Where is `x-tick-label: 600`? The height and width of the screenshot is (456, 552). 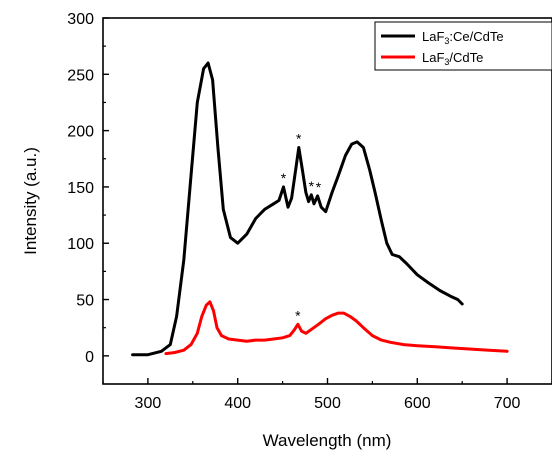 x-tick-label: 600 is located at coordinates (417, 403).